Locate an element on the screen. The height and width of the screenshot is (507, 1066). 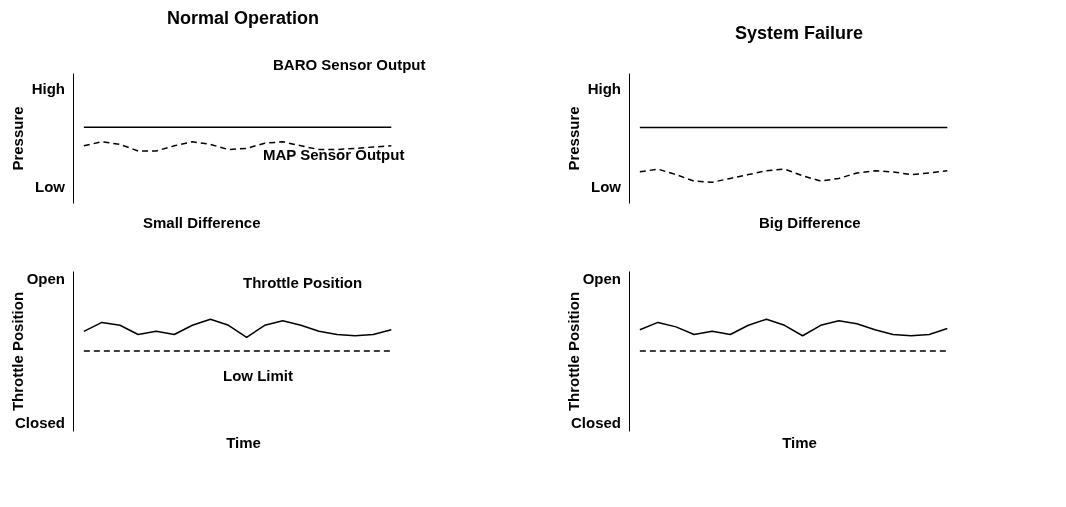
chart-title: Normal Operation is located at coordinates (243, 18).